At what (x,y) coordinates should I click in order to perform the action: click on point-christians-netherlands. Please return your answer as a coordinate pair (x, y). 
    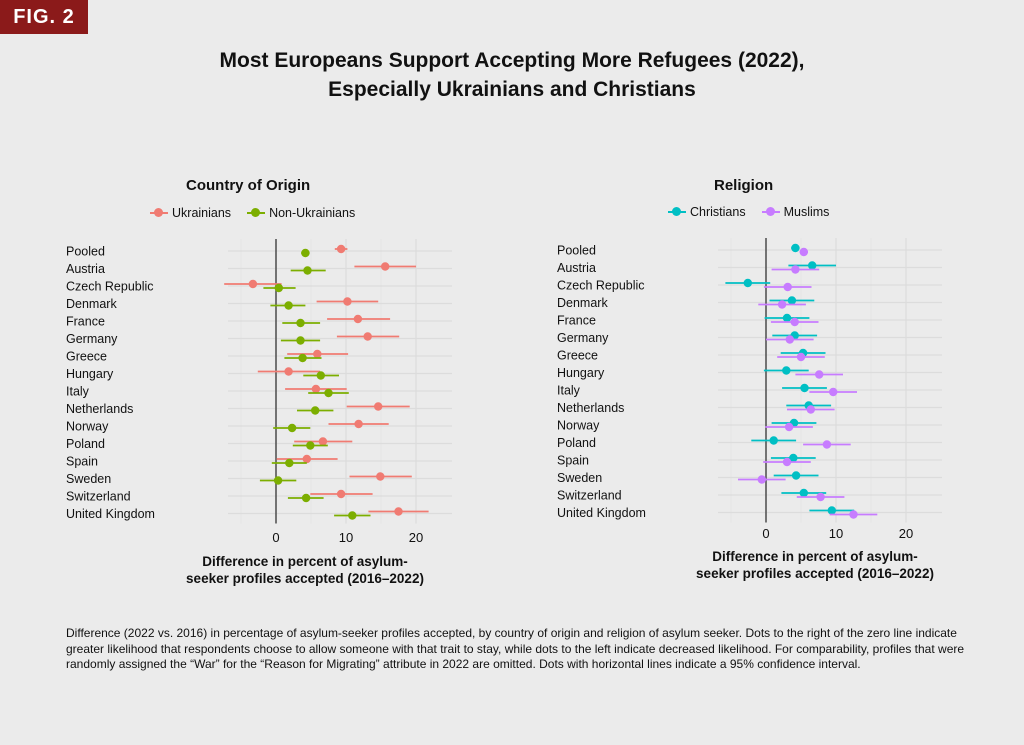
    Looking at the image, I should click on (808, 405).